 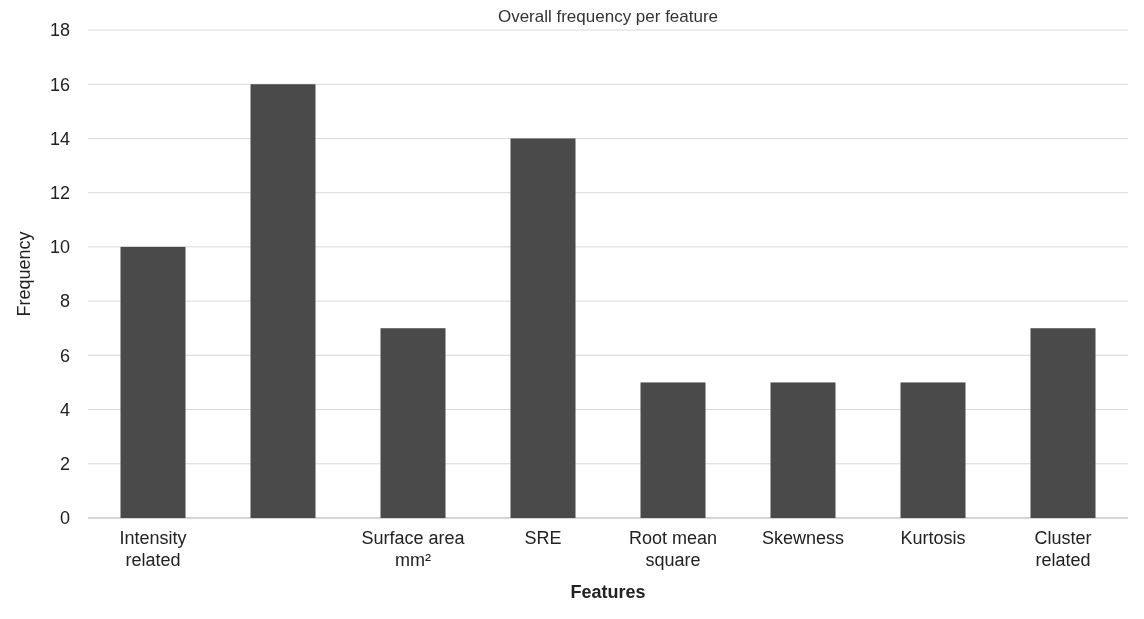 What do you see at coordinates (59, 247) in the screenshot?
I see `y-tick-label: 10` at bounding box center [59, 247].